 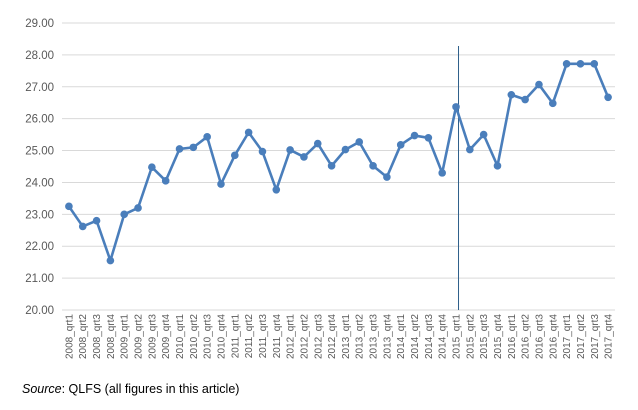 I want to click on x-tick-label: 2012_qrt1, so click(x=291, y=336).